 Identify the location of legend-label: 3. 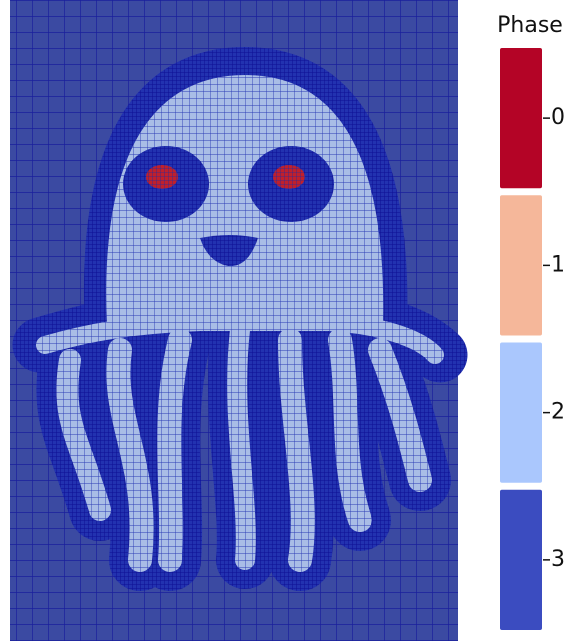
(558, 559).